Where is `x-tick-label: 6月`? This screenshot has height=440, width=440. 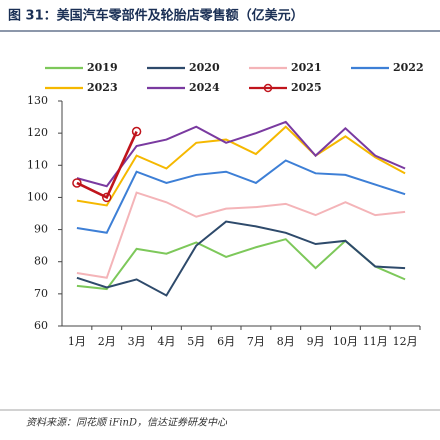
x-tick-label: 6月 is located at coordinates (226, 341).